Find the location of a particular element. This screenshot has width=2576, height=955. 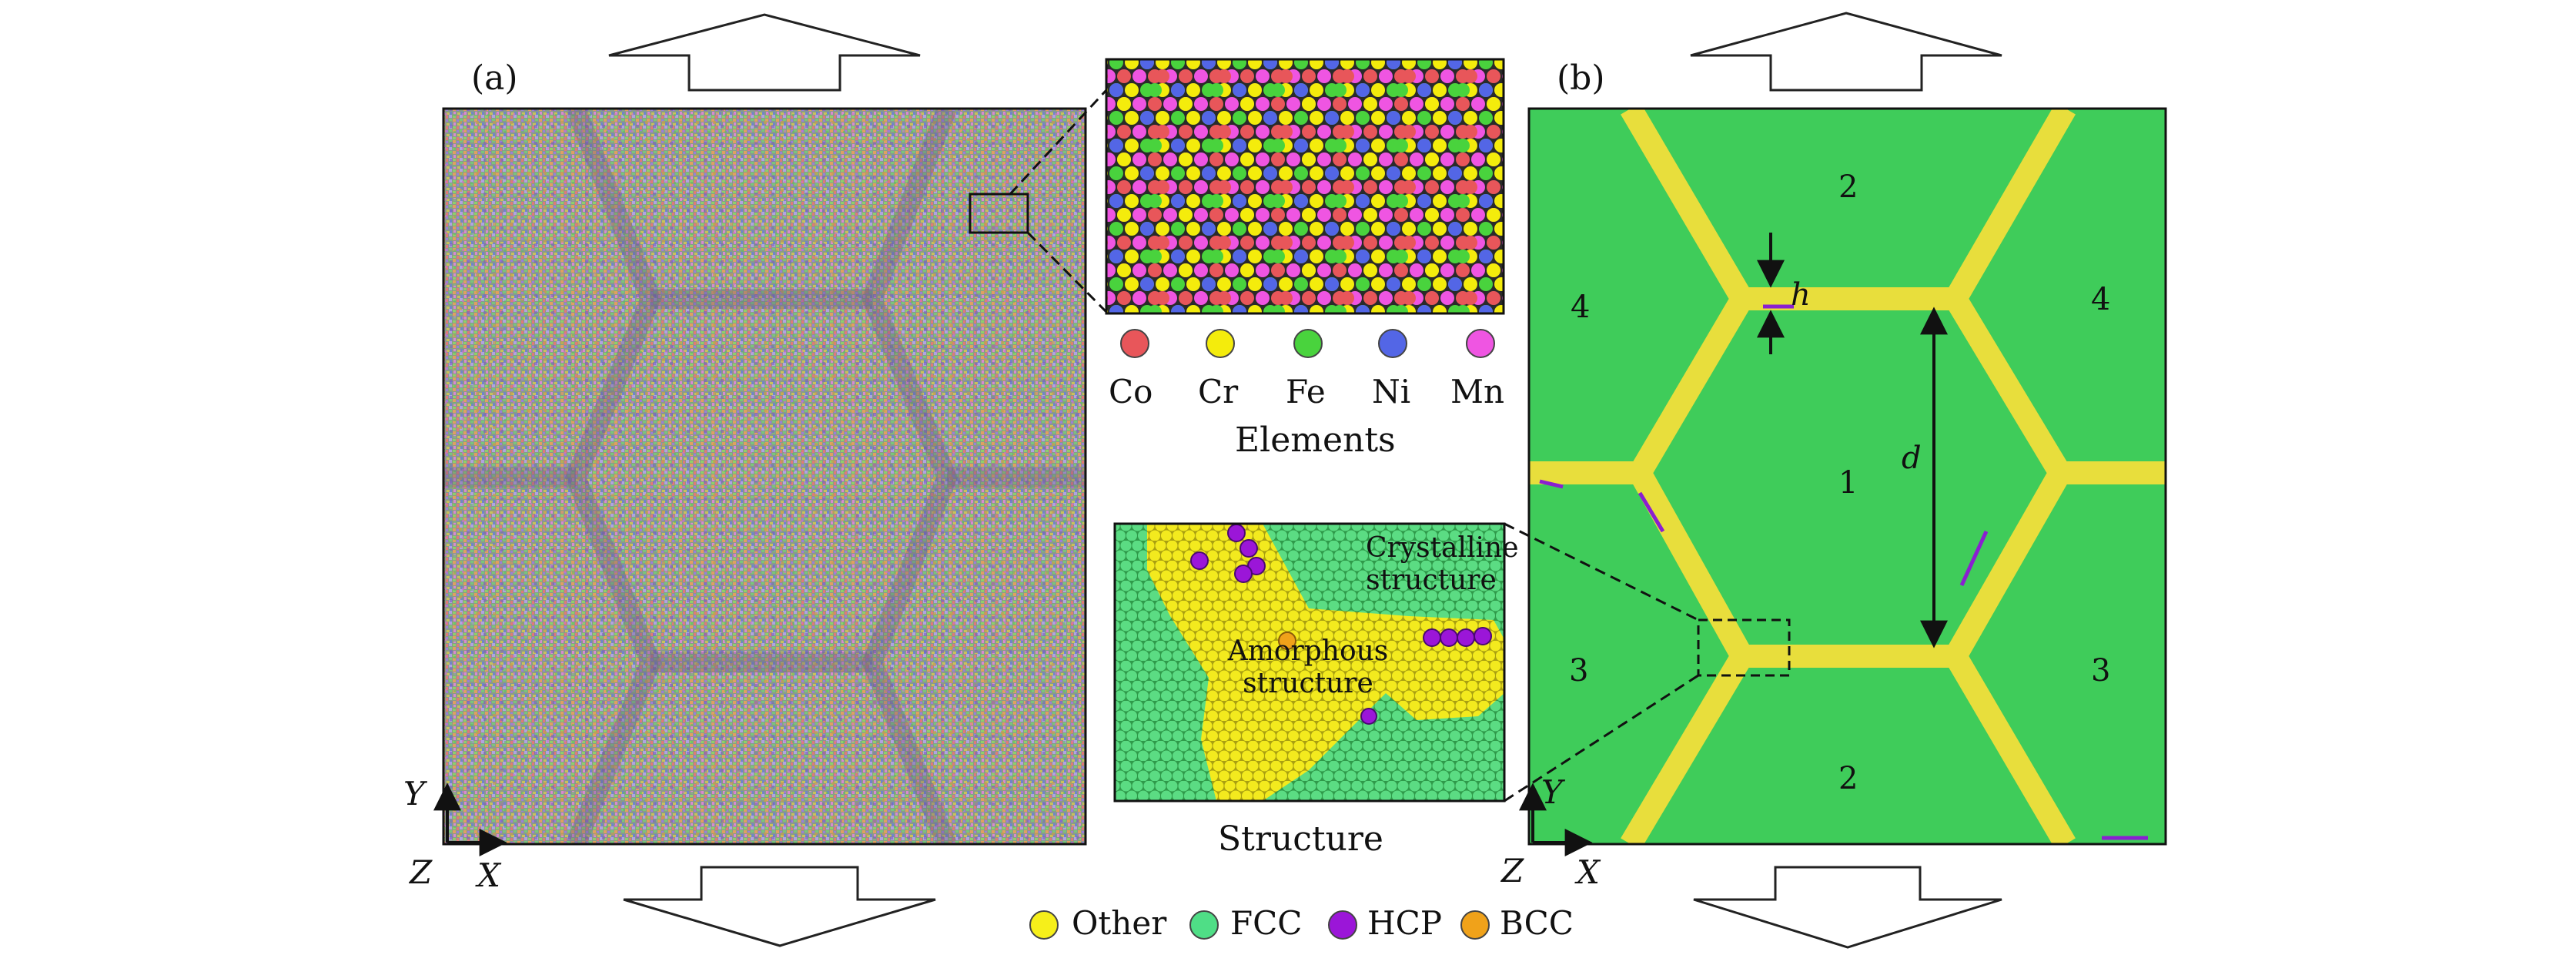

legend-dot-co is located at coordinates (1134, 343).